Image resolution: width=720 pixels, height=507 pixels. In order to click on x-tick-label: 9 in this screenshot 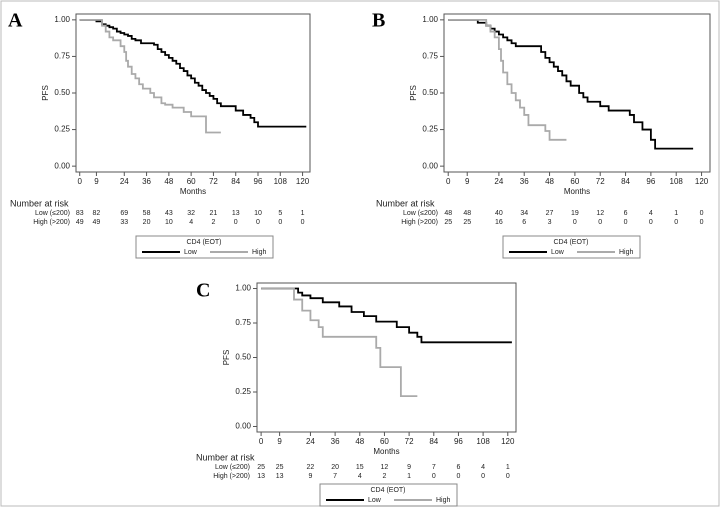, I will do `click(467, 181)`.